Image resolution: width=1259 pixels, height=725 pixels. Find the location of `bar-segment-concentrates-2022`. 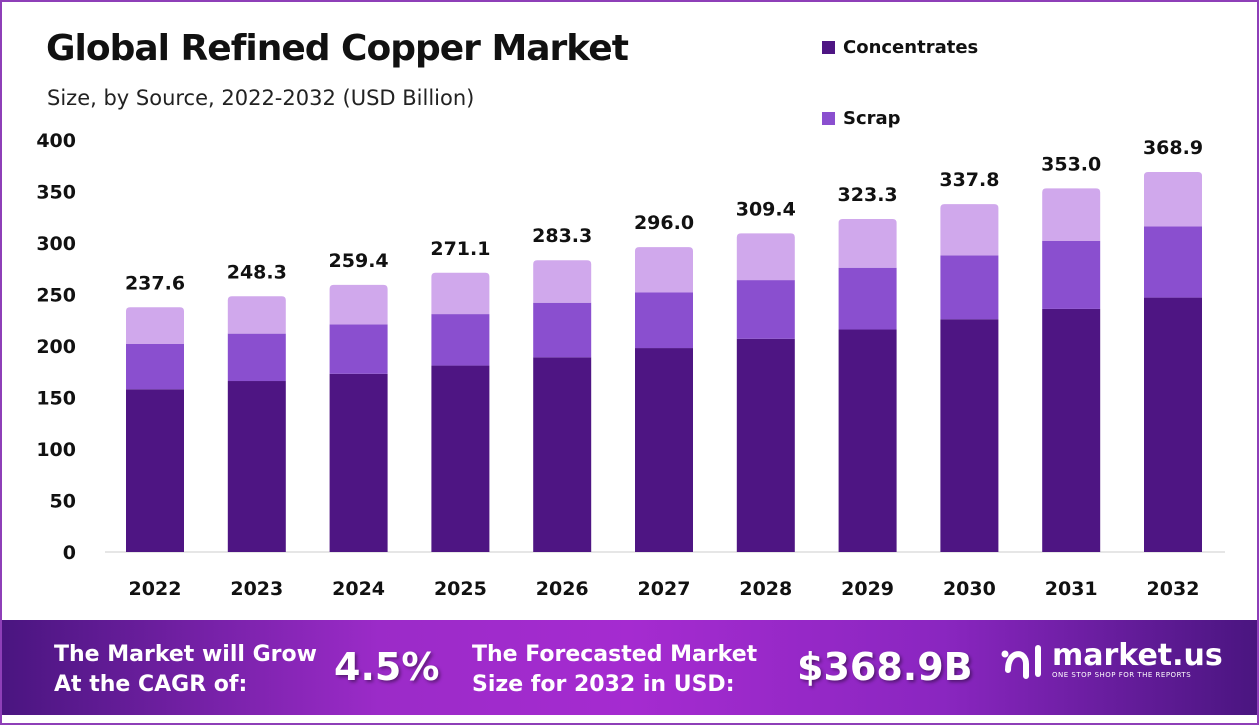

bar-segment-concentrates-2022 is located at coordinates (155, 470).